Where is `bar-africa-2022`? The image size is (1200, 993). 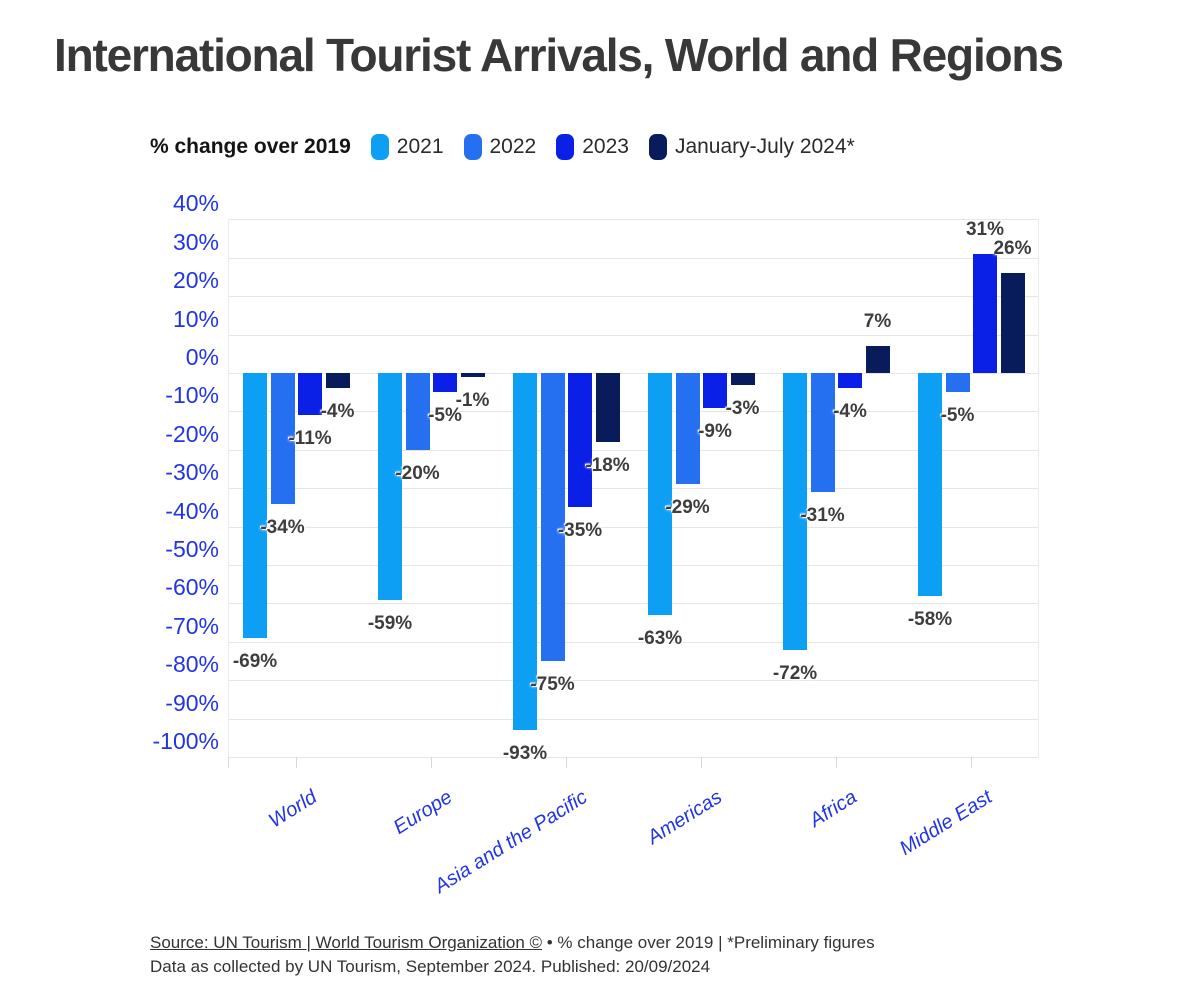
bar-africa-2022 is located at coordinates (822, 432).